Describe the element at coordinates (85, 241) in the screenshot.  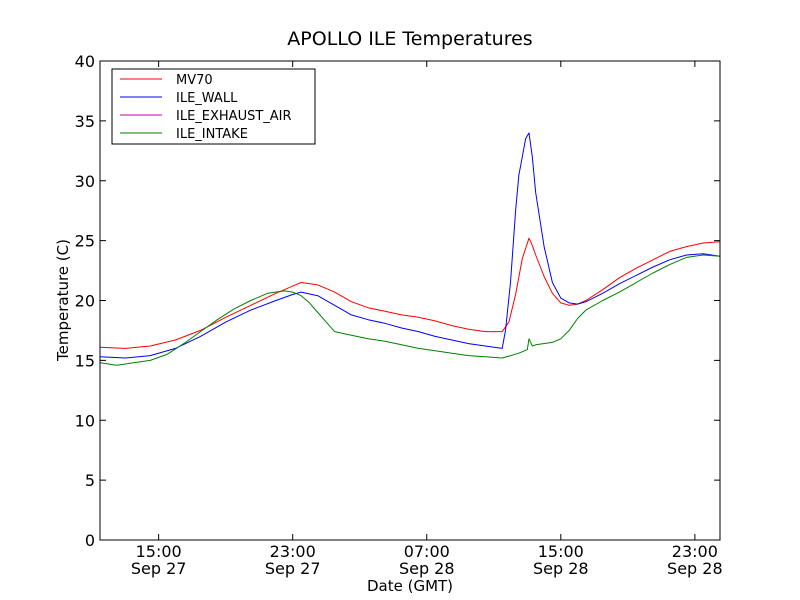
I see `y-tick-label: 25` at that location.